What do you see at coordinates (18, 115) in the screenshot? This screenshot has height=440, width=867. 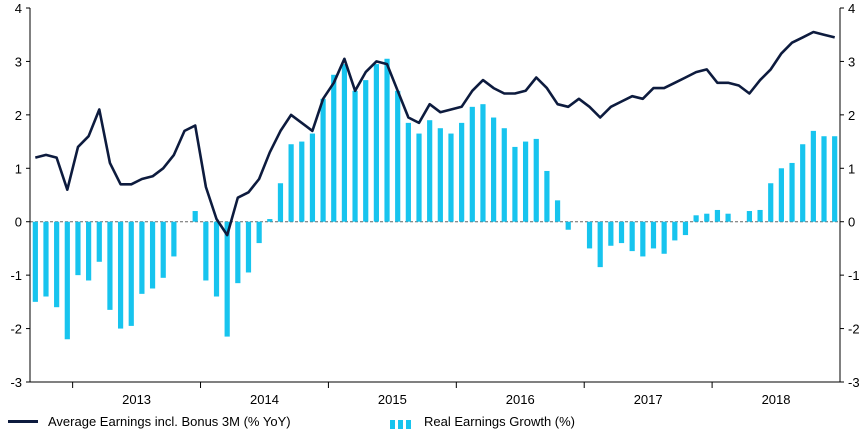 I see `y-tick-label-left: 2` at bounding box center [18, 115].